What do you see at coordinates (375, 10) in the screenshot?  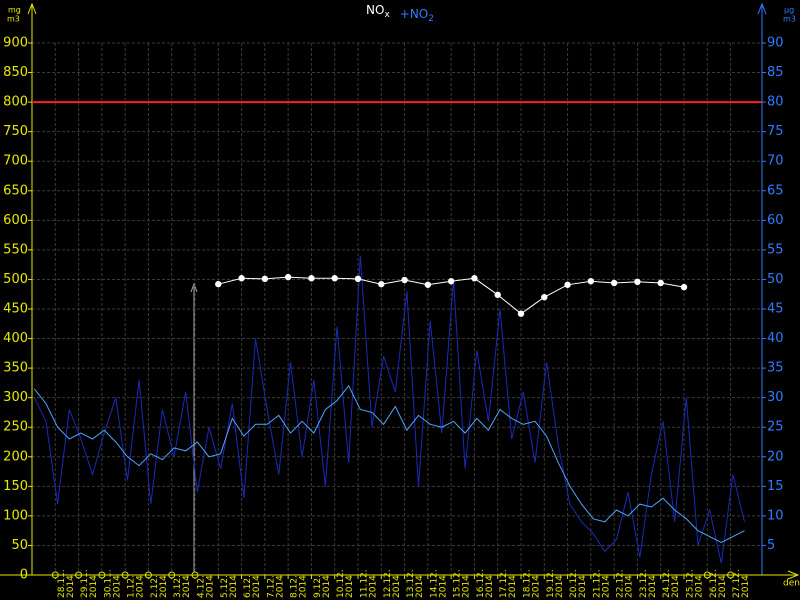 I see `legend-entry: NO` at bounding box center [375, 10].